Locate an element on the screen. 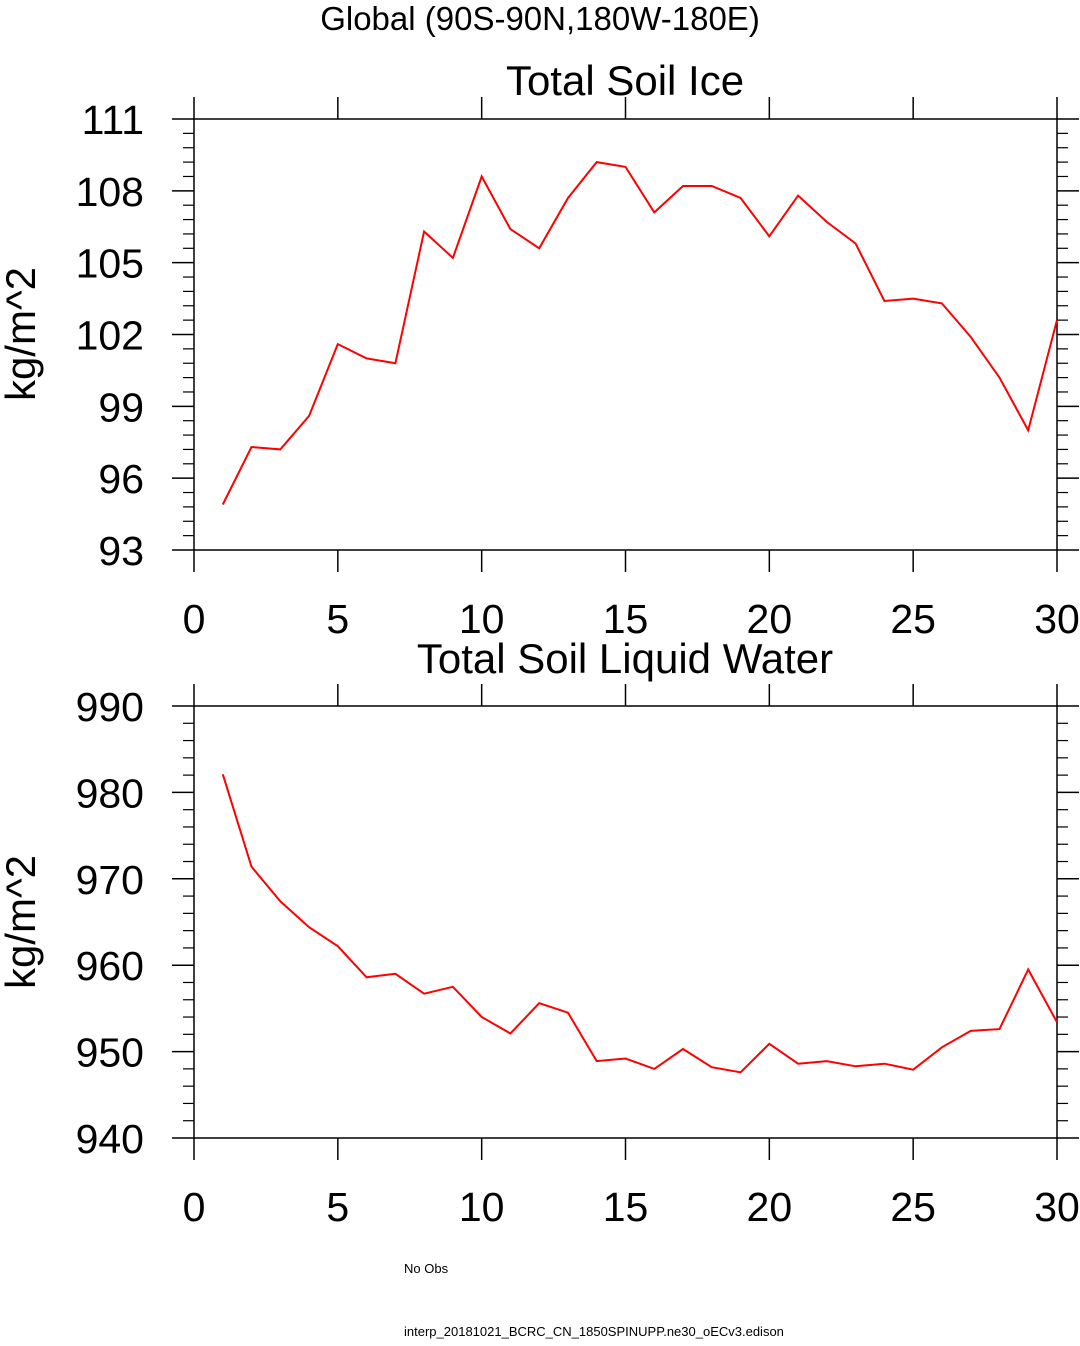 The image size is (1080, 1346). panel-1-y-tick-label: 99 is located at coordinates (121, 407).